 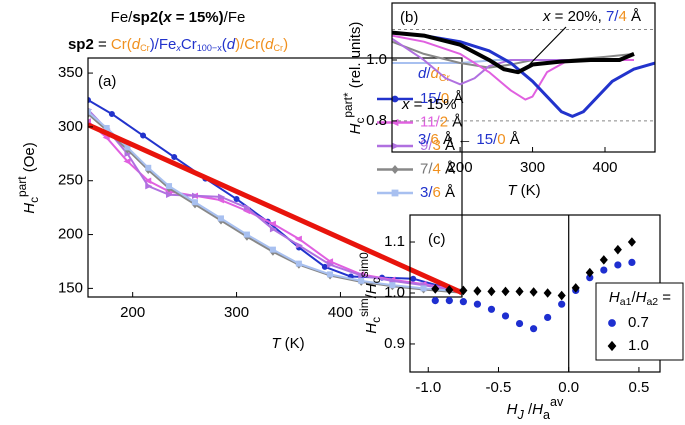 What do you see at coordinates (178, 44) in the screenshot?
I see `chart-subtitle: sp2 = Cr(dCr)/FexCr100−x(d)/Cr(dCr)` at bounding box center [178, 44].